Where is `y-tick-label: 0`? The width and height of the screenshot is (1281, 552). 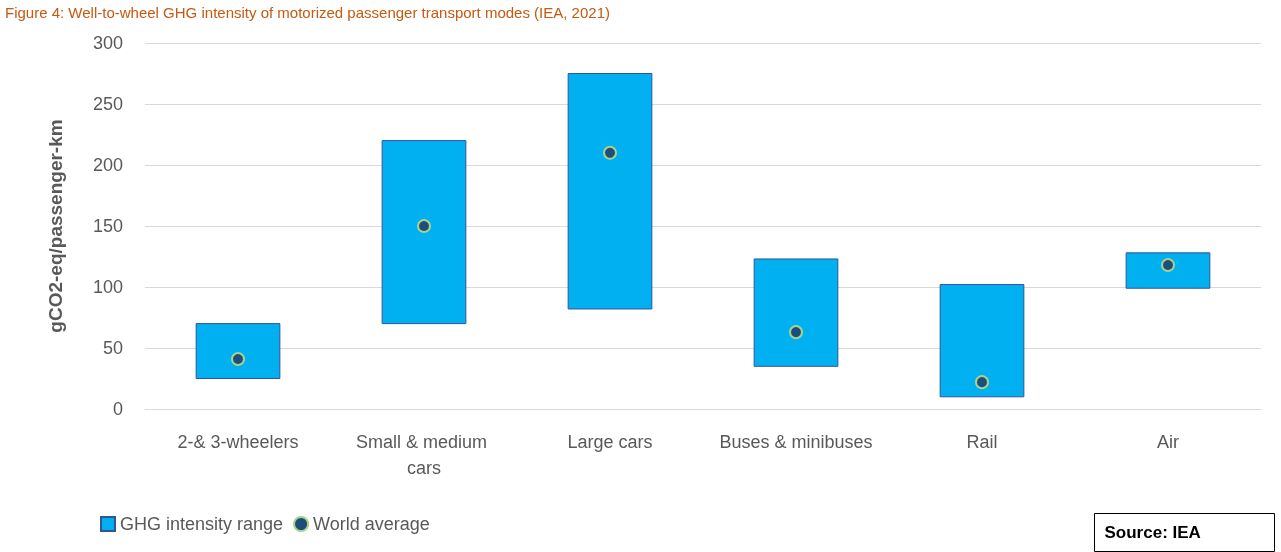 y-tick-label: 0 is located at coordinates (117, 409).